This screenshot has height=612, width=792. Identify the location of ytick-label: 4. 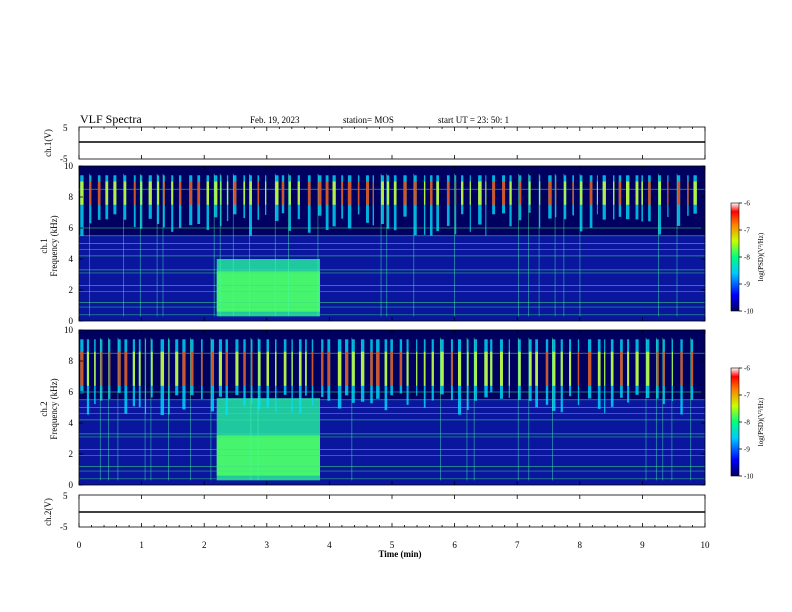
(71, 259).